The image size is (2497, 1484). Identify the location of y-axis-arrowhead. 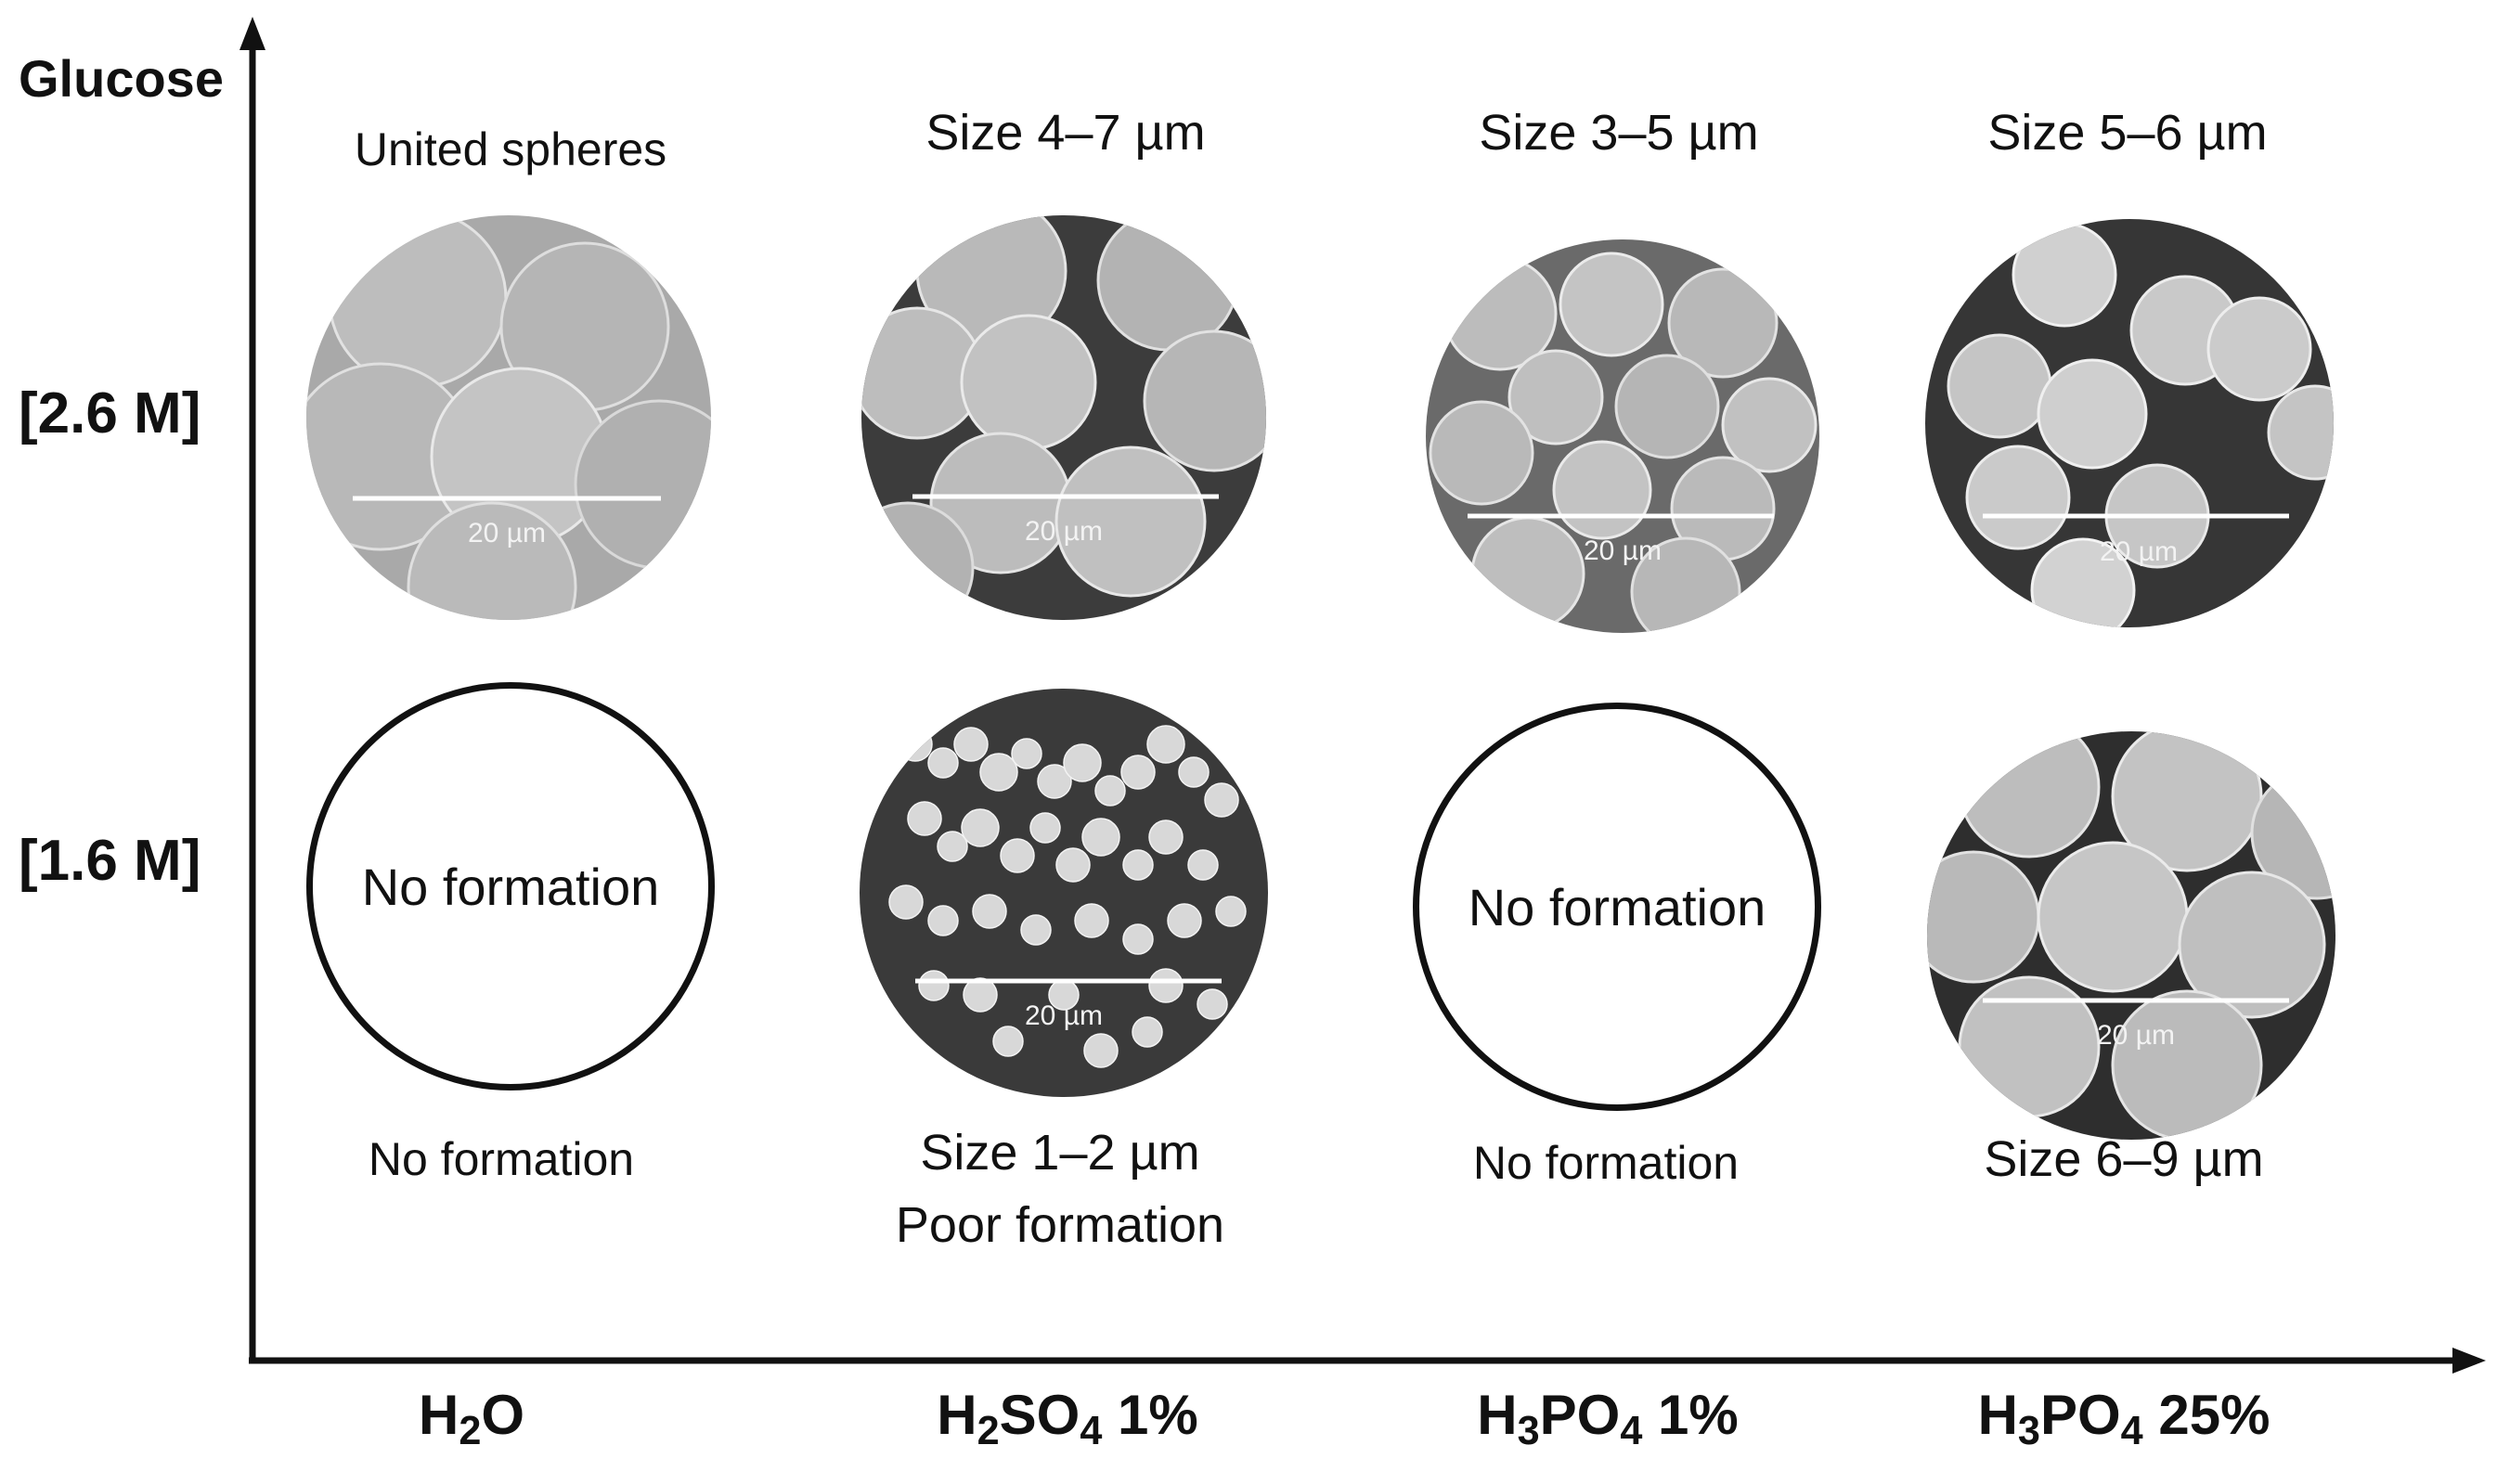
(252, 34).